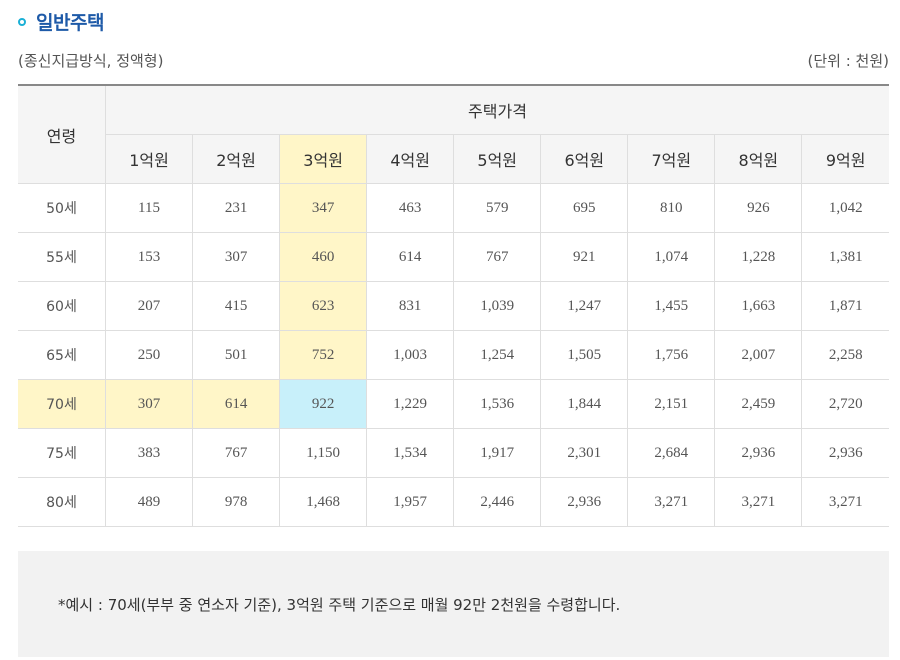  I want to click on table-row: 60세 207 415 623 831 1,039 1,247 1,455 1,663 1,871, so click(453, 306).